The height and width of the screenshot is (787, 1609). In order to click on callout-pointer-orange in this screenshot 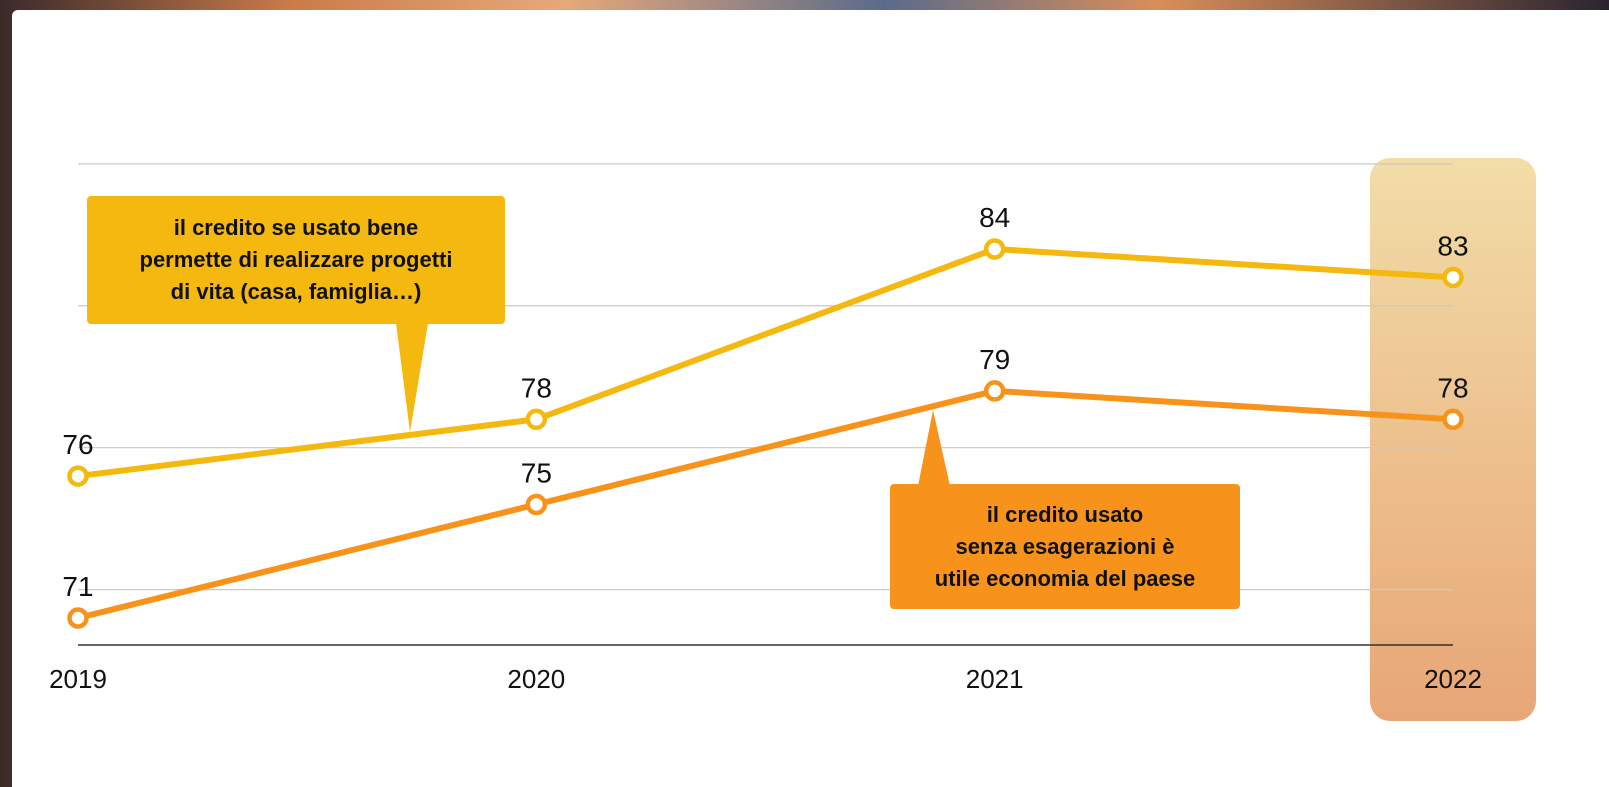, I will do `click(934, 448)`.